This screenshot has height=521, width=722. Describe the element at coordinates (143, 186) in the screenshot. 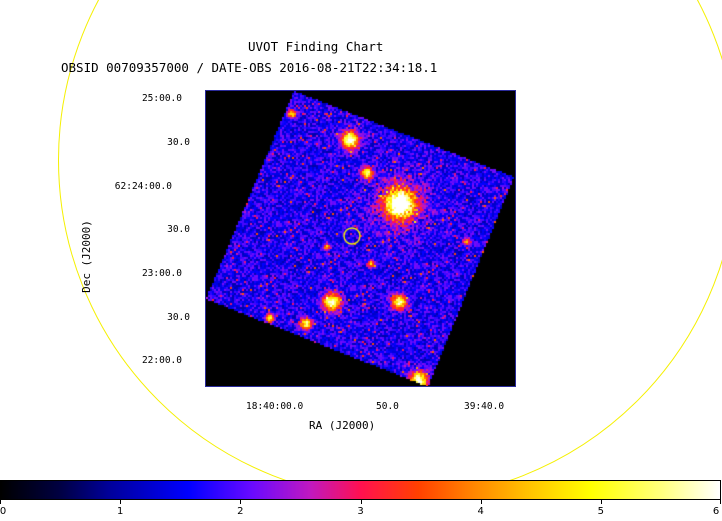

I see `y-tick-label: 62:24:00.0` at that location.